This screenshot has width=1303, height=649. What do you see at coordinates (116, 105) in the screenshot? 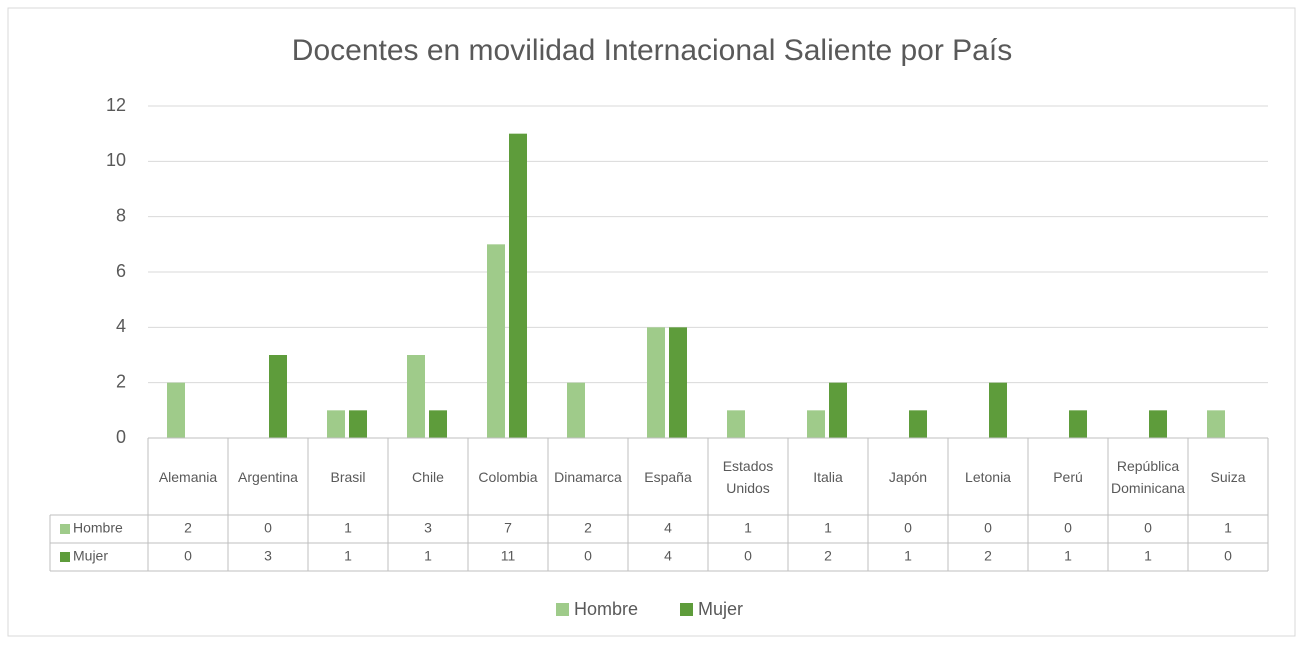
I see `y-tick-label: 12` at bounding box center [116, 105].